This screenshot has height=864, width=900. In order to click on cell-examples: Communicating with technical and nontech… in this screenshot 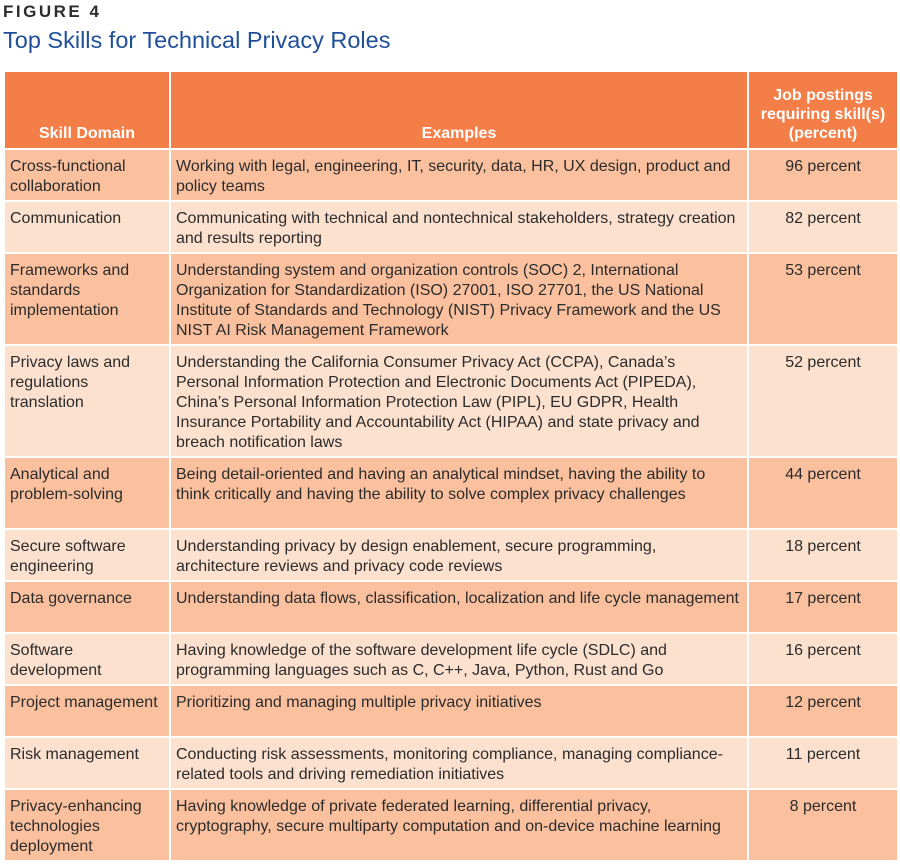, I will do `click(459, 227)`.